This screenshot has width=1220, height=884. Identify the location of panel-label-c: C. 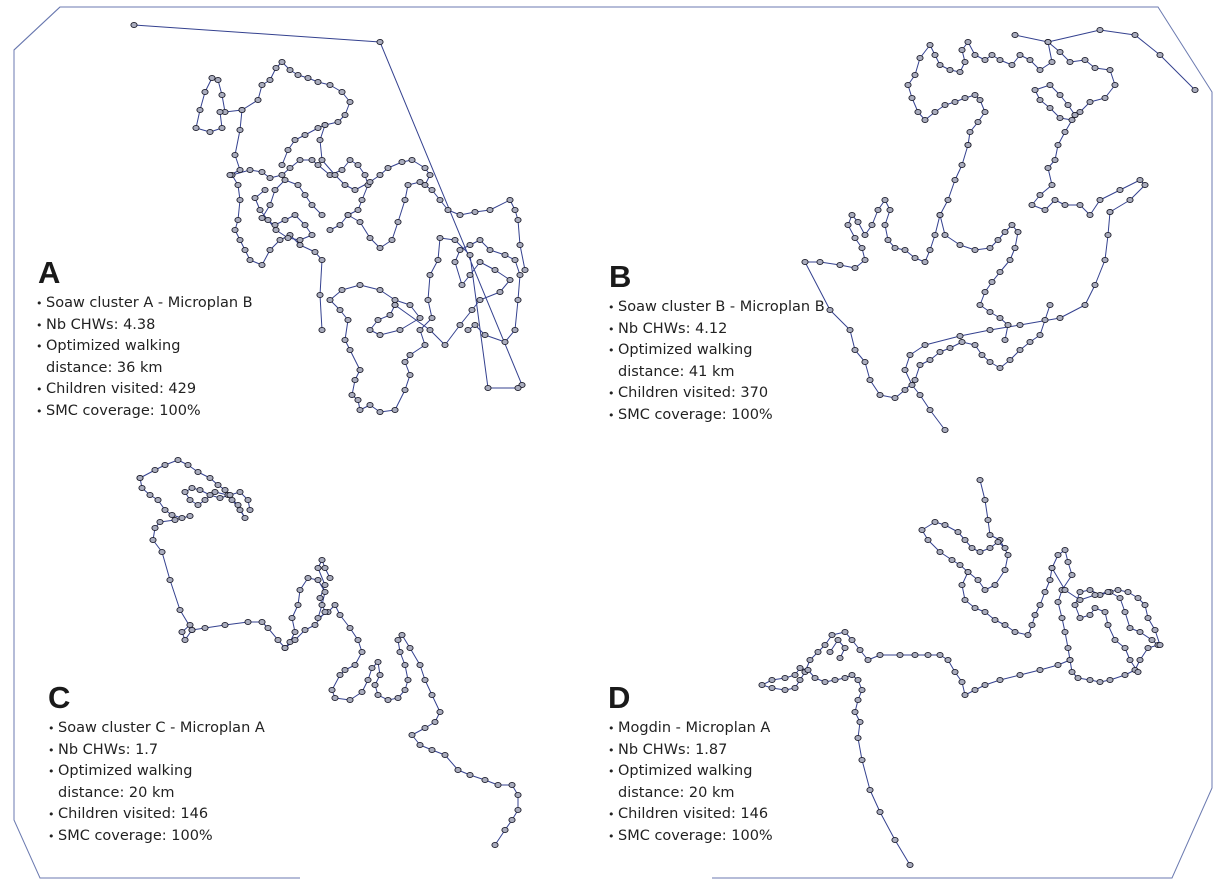
(59, 697).